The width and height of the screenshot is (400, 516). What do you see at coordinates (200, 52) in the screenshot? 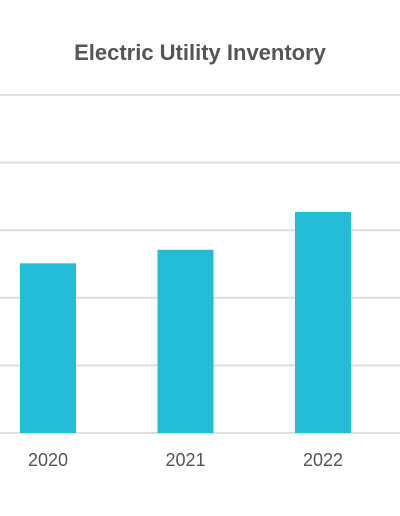
I see `chart-title: Electric Utility Inventory` at bounding box center [200, 52].